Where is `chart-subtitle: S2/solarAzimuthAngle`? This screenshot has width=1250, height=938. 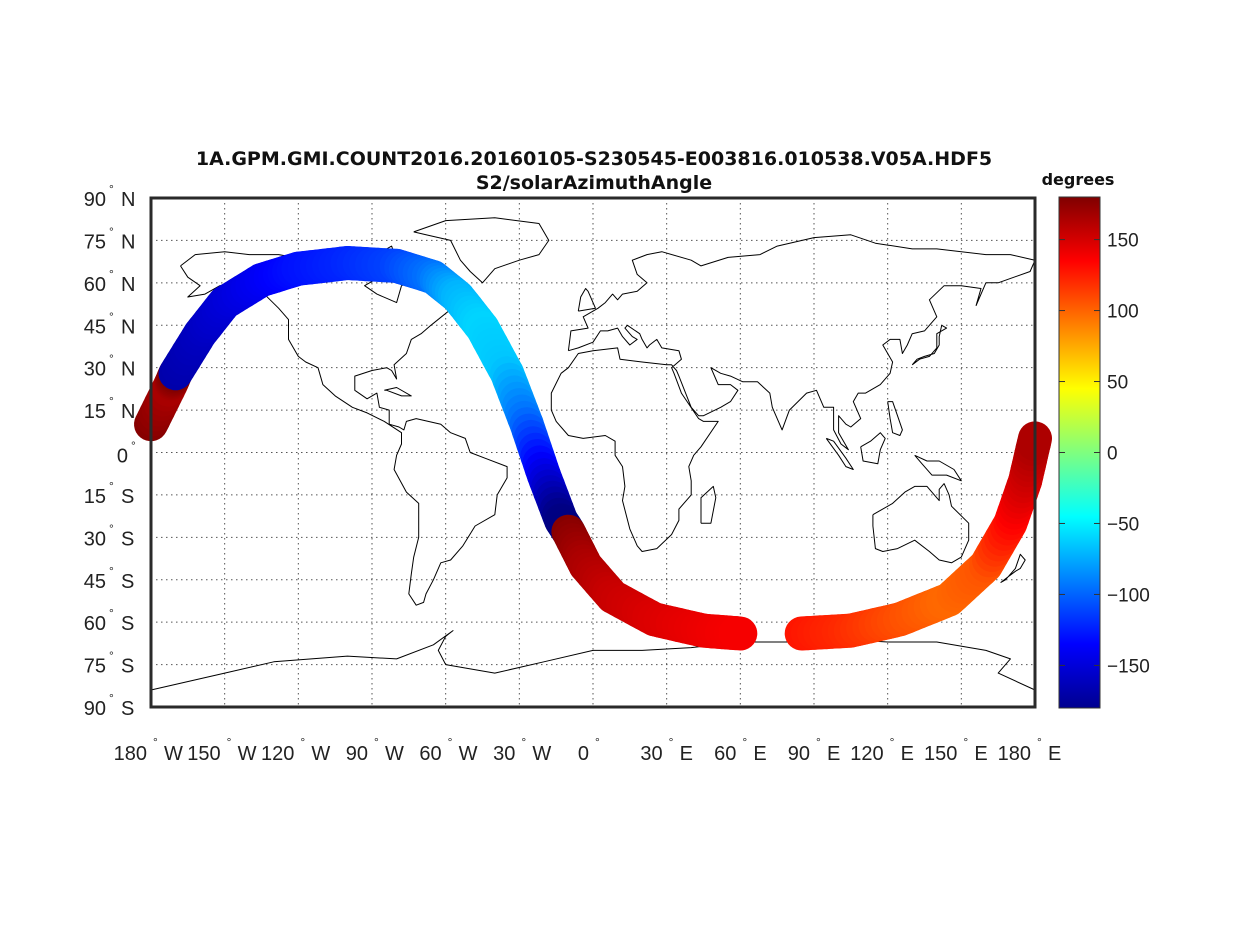 chart-subtitle: S2/solarAzimuthAngle is located at coordinates (594, 183).